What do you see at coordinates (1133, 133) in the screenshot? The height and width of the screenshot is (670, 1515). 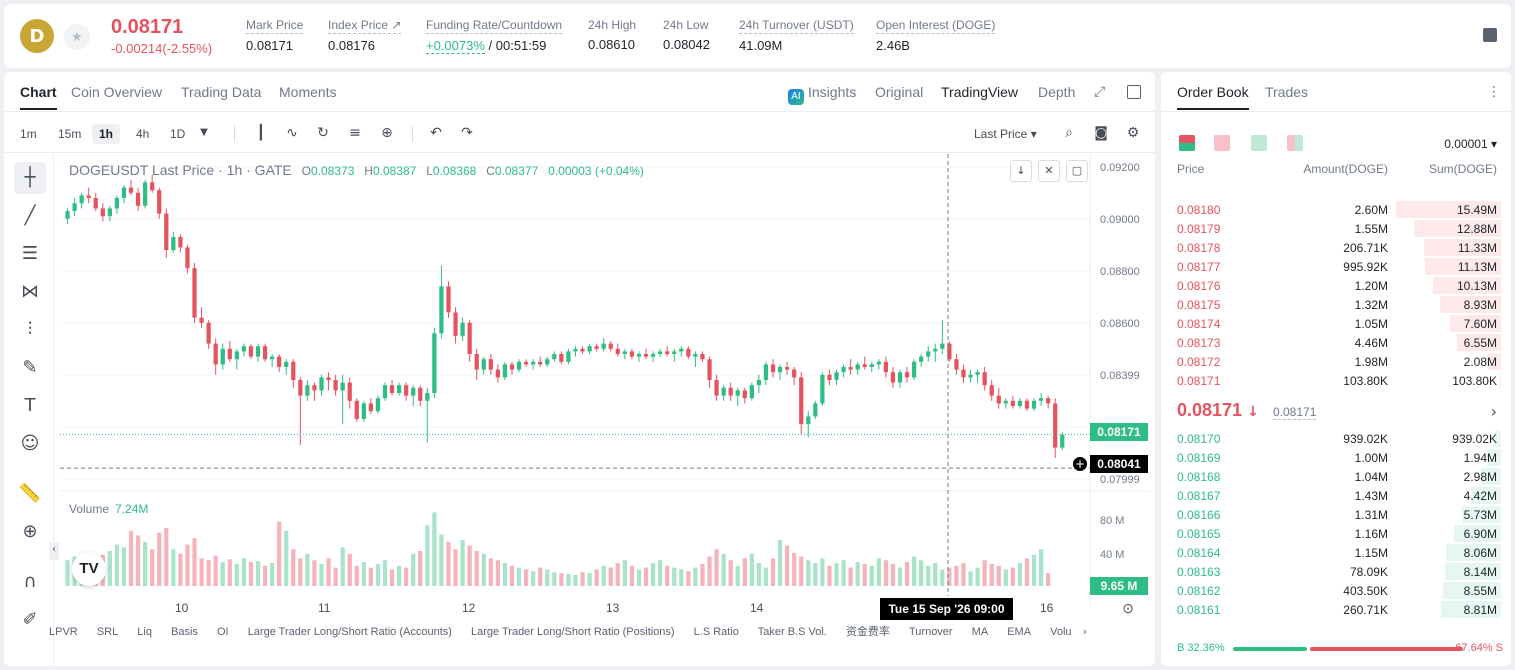 I see `gear-icon: ⚙` at bounding box center [1133, 133].